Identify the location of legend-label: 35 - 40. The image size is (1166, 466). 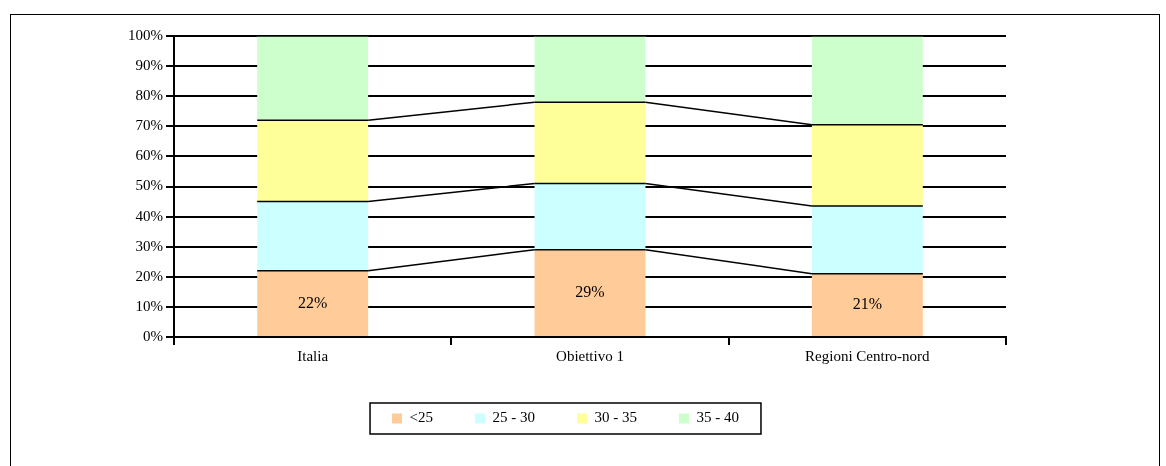
(717, 417).